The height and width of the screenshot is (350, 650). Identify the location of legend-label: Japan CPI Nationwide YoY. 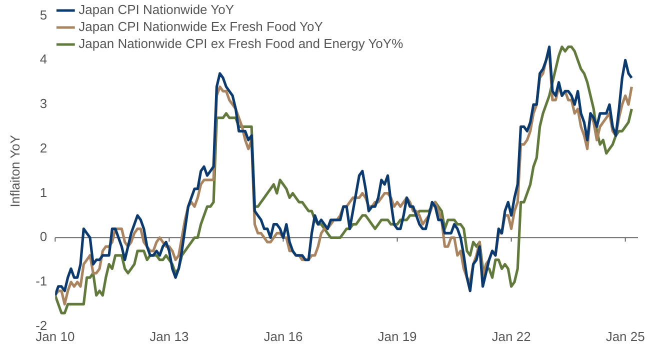
(156, 10).